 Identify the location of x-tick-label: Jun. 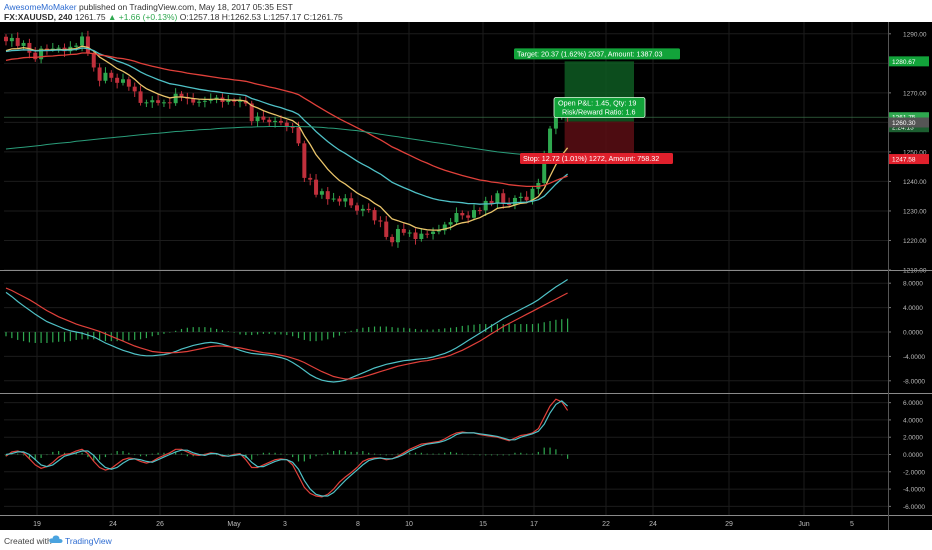
(803, 524).